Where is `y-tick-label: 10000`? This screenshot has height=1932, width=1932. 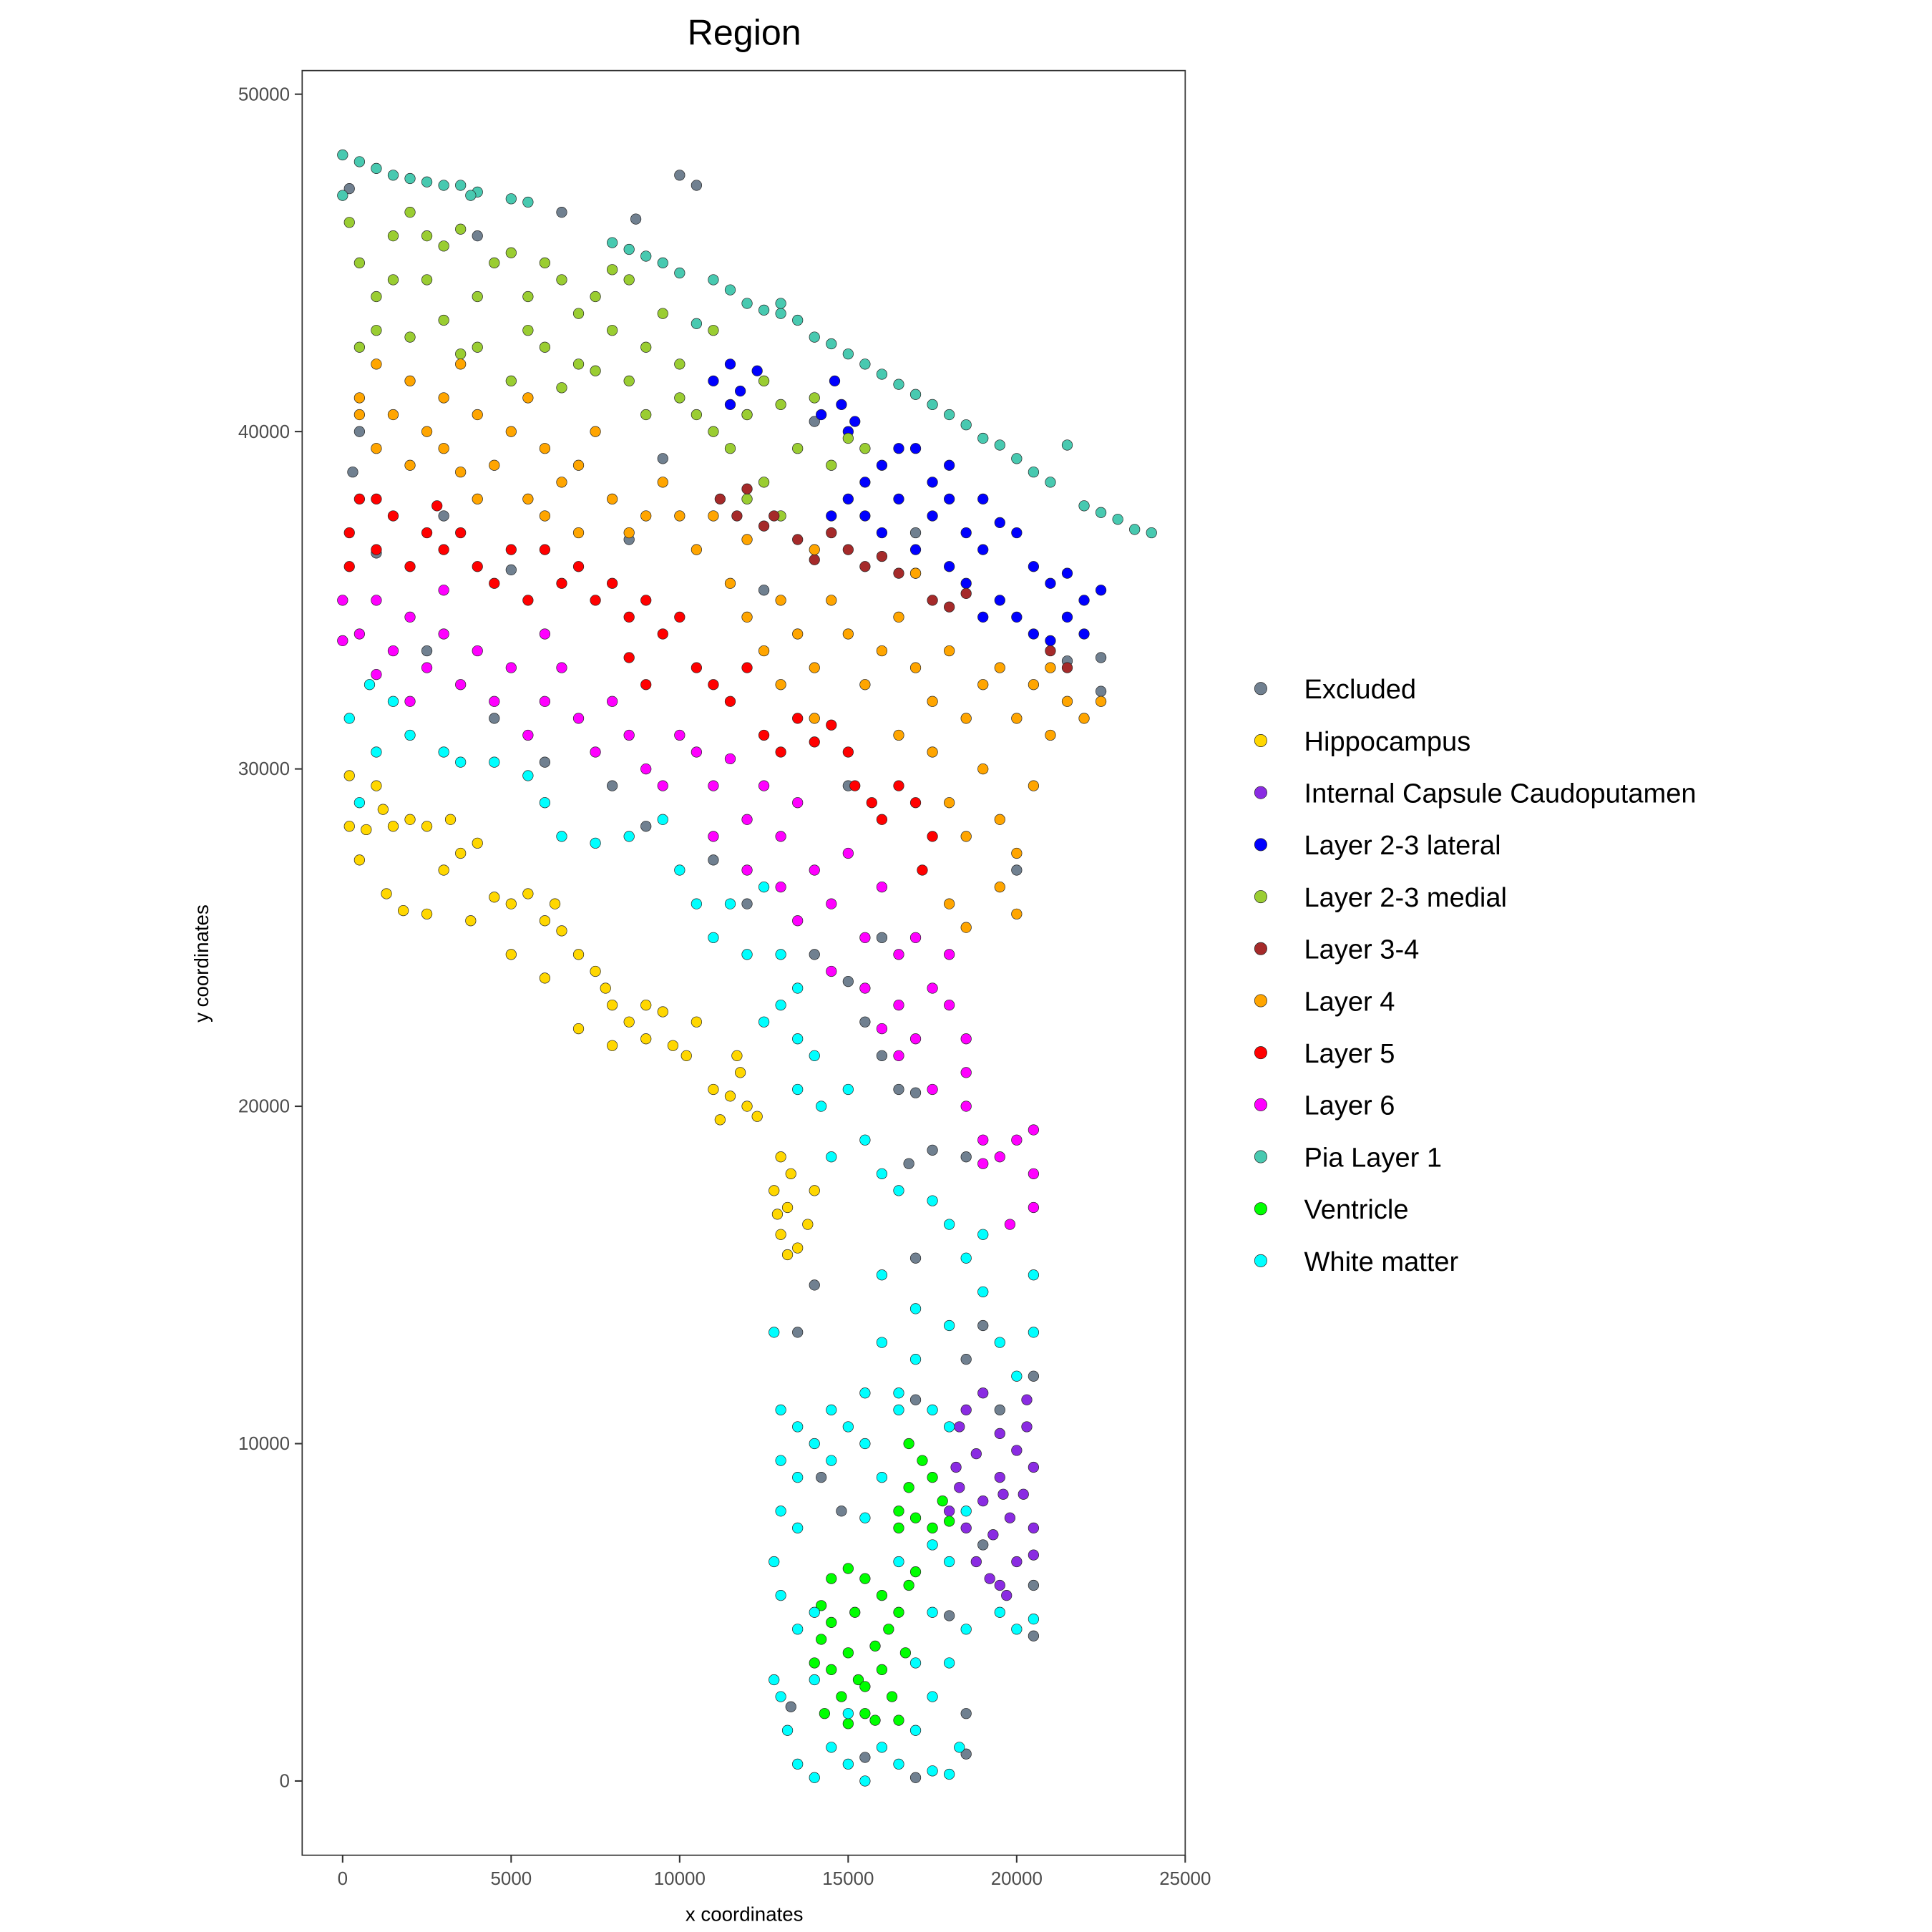
y-tick-label: 10000 is located at coordinates (264, 1443).